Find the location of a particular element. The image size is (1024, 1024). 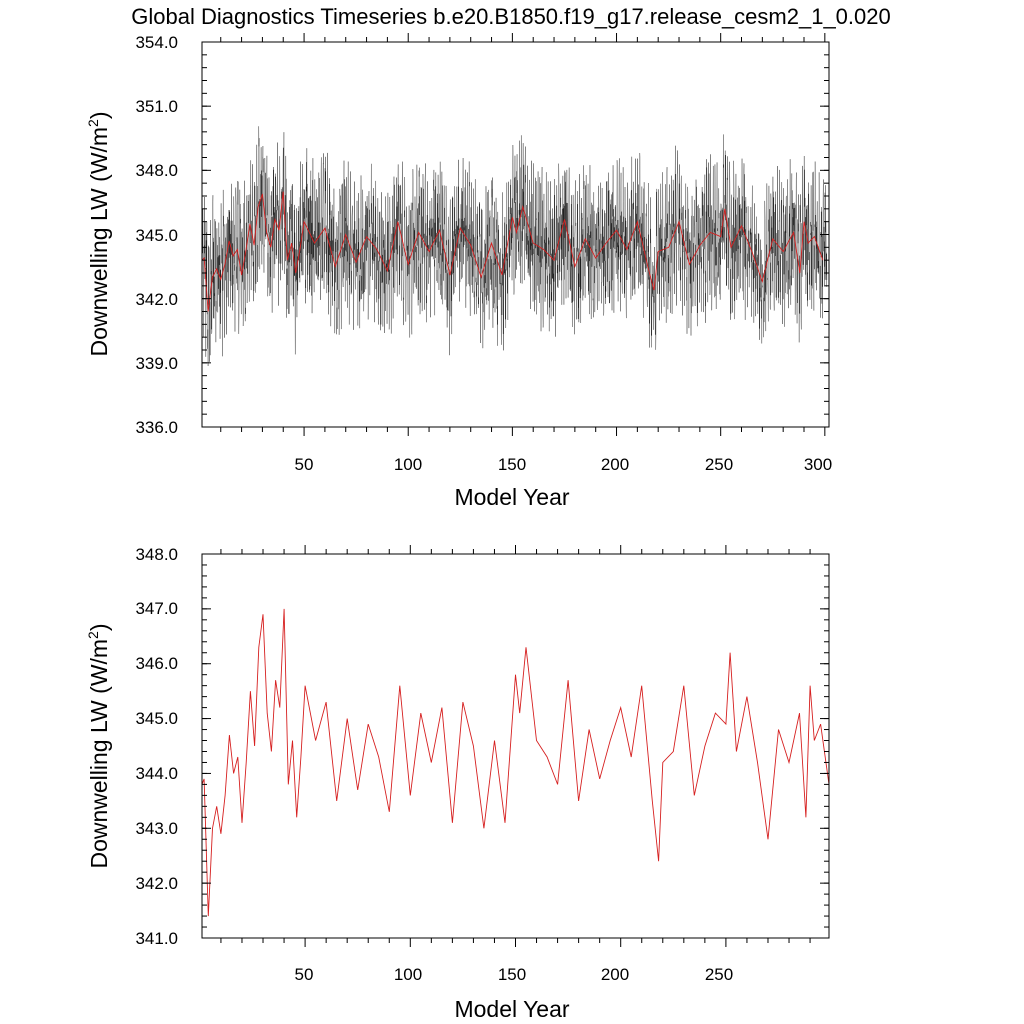

bottom-y-tick-label: 348.0 is located at coordinates (156, 554).